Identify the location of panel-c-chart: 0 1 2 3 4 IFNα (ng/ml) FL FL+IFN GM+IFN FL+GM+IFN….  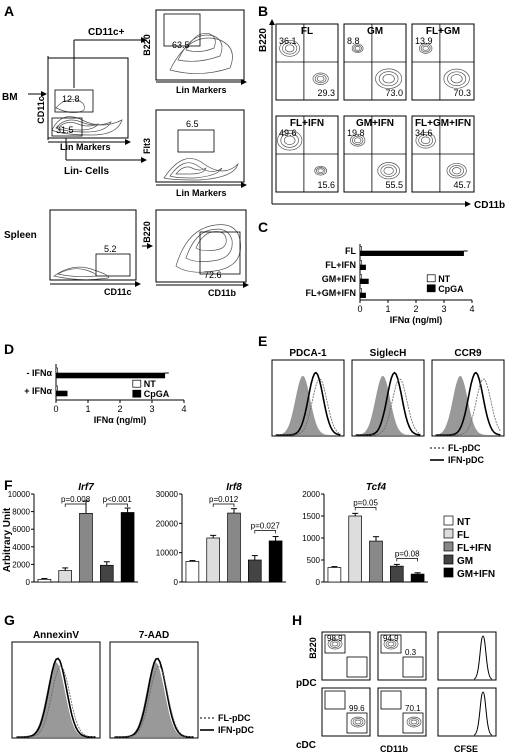
(390, 284).